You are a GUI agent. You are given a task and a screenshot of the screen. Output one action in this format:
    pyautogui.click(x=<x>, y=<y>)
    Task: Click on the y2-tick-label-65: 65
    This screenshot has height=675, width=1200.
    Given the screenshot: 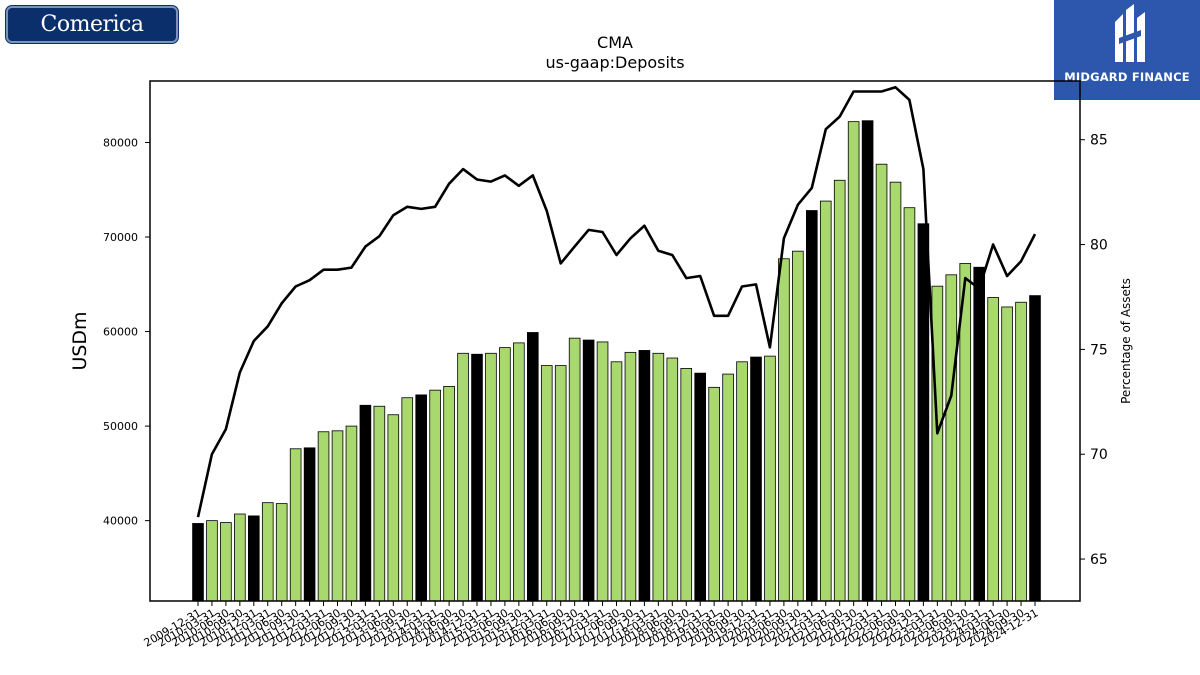 What is the action you would take?
    pyautogui.click(x=1099, y=560)
    